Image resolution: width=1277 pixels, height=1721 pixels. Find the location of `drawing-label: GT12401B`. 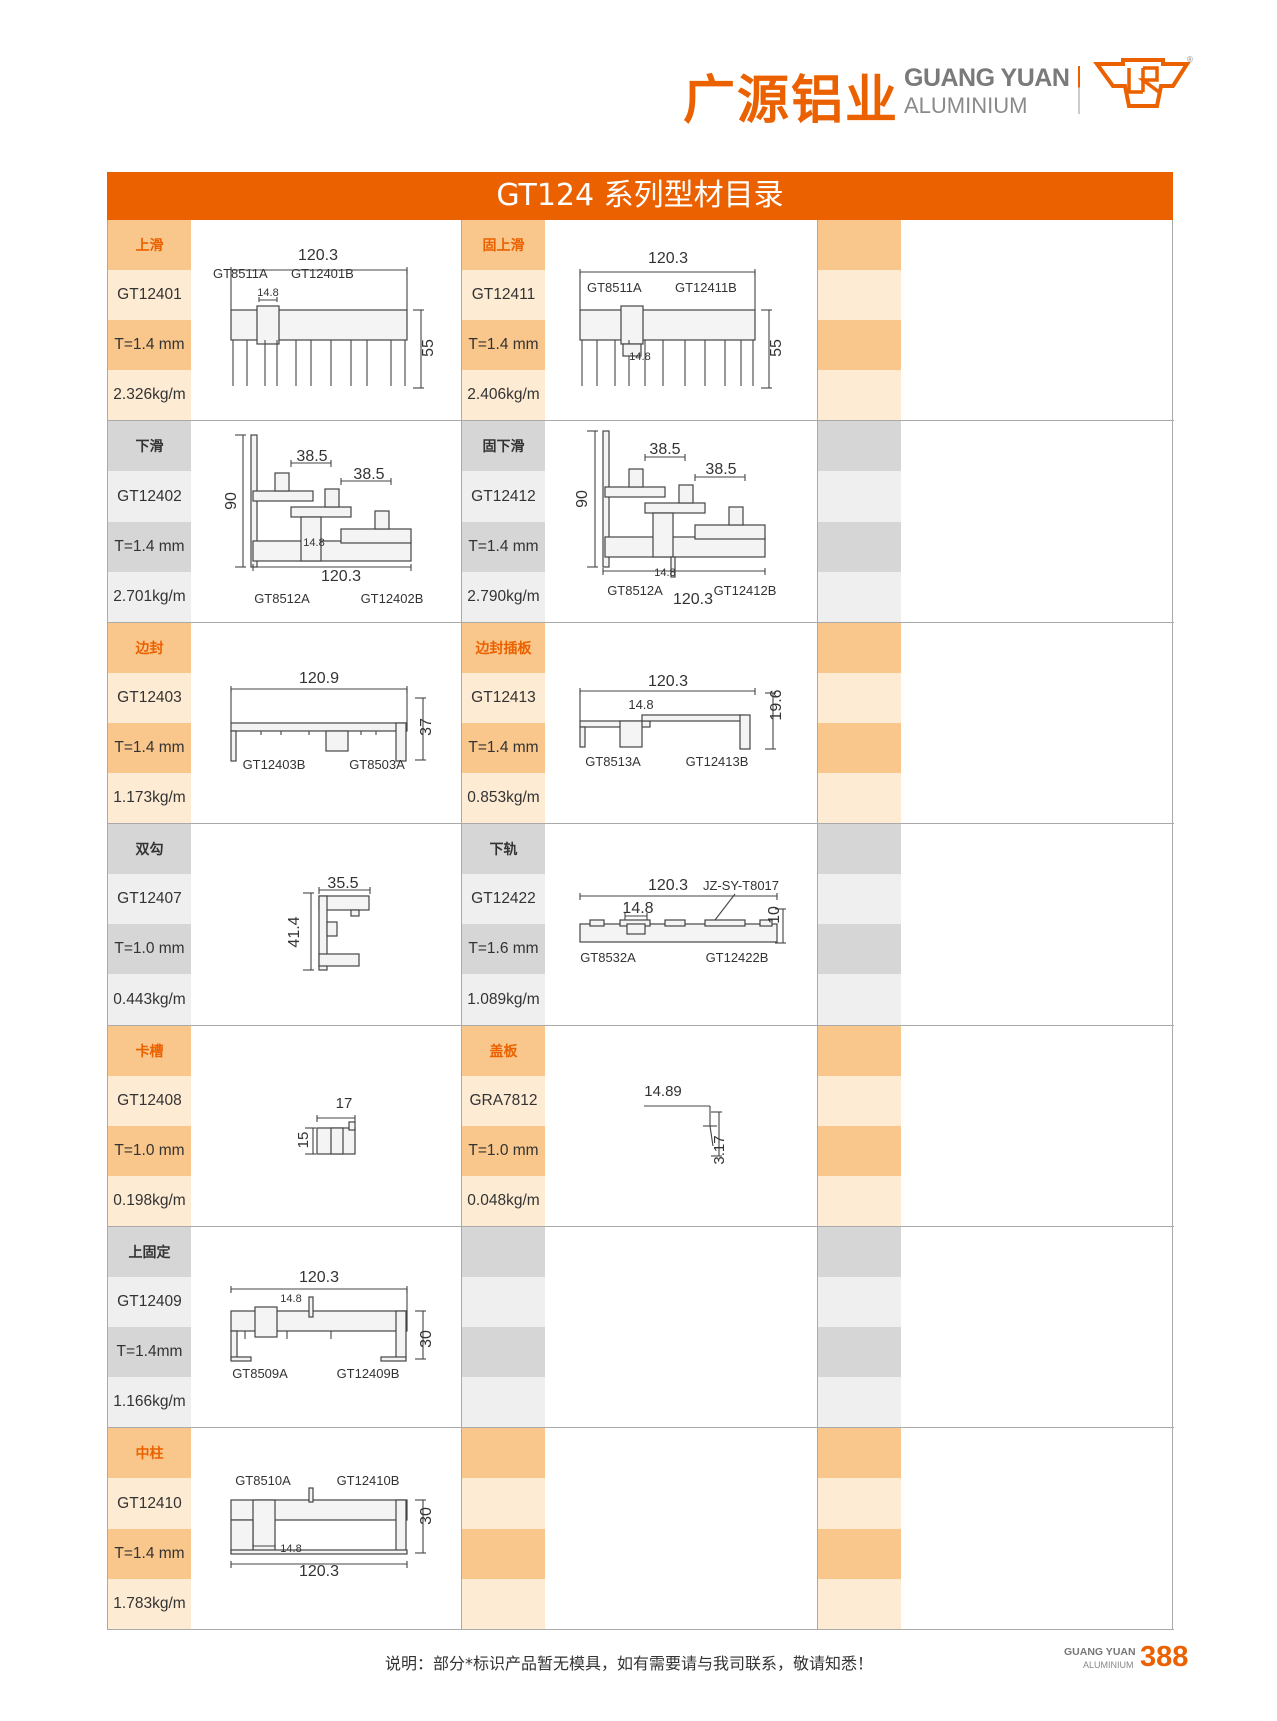

drawing-label: GT12401B is located at coordinates (322, 273).